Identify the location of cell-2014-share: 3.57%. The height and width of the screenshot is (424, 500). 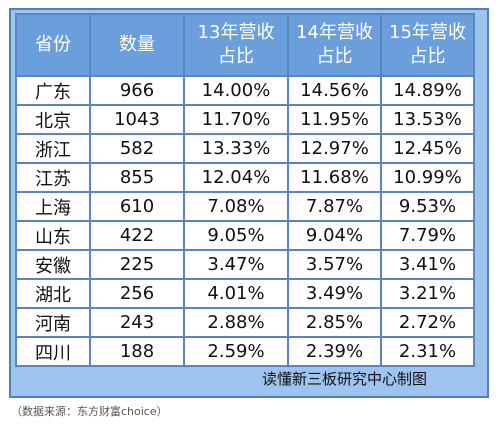
(334, 264).